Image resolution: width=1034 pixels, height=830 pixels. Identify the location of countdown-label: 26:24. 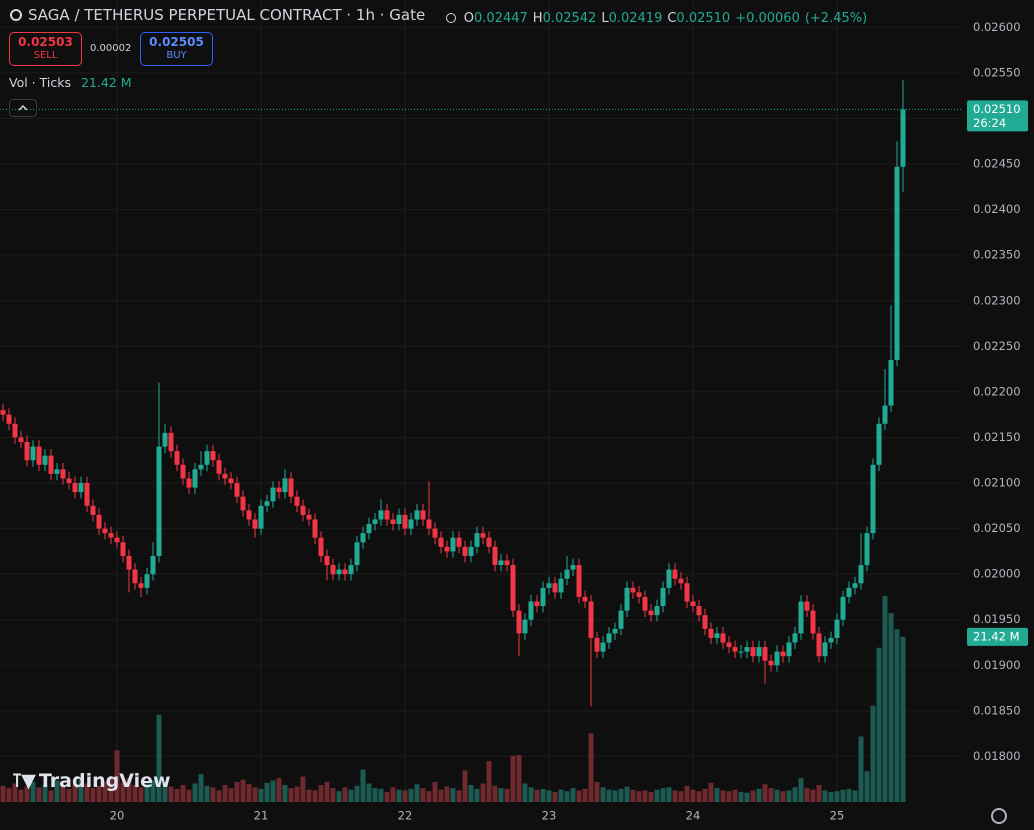
(989, 123).